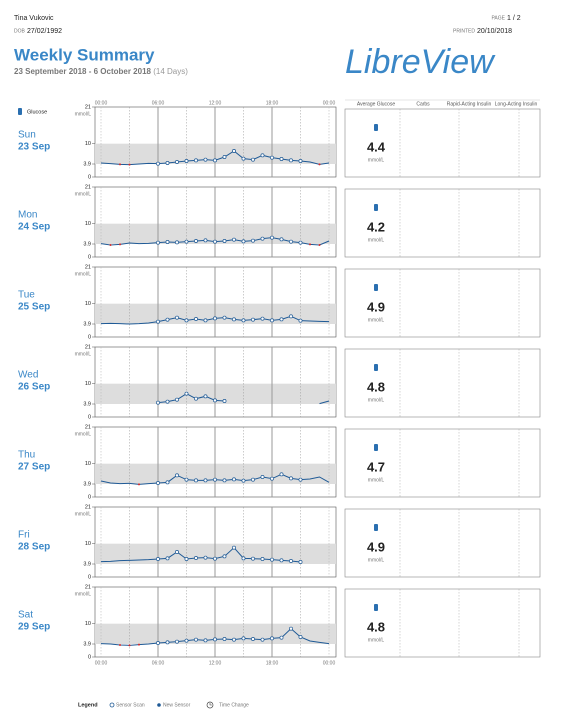 This screenshot has width=576, height=722. What do you see at coordinates (464, 31) in the screenshot?
I see `printed-label: PRINTED` at bounding box center [464, 31].